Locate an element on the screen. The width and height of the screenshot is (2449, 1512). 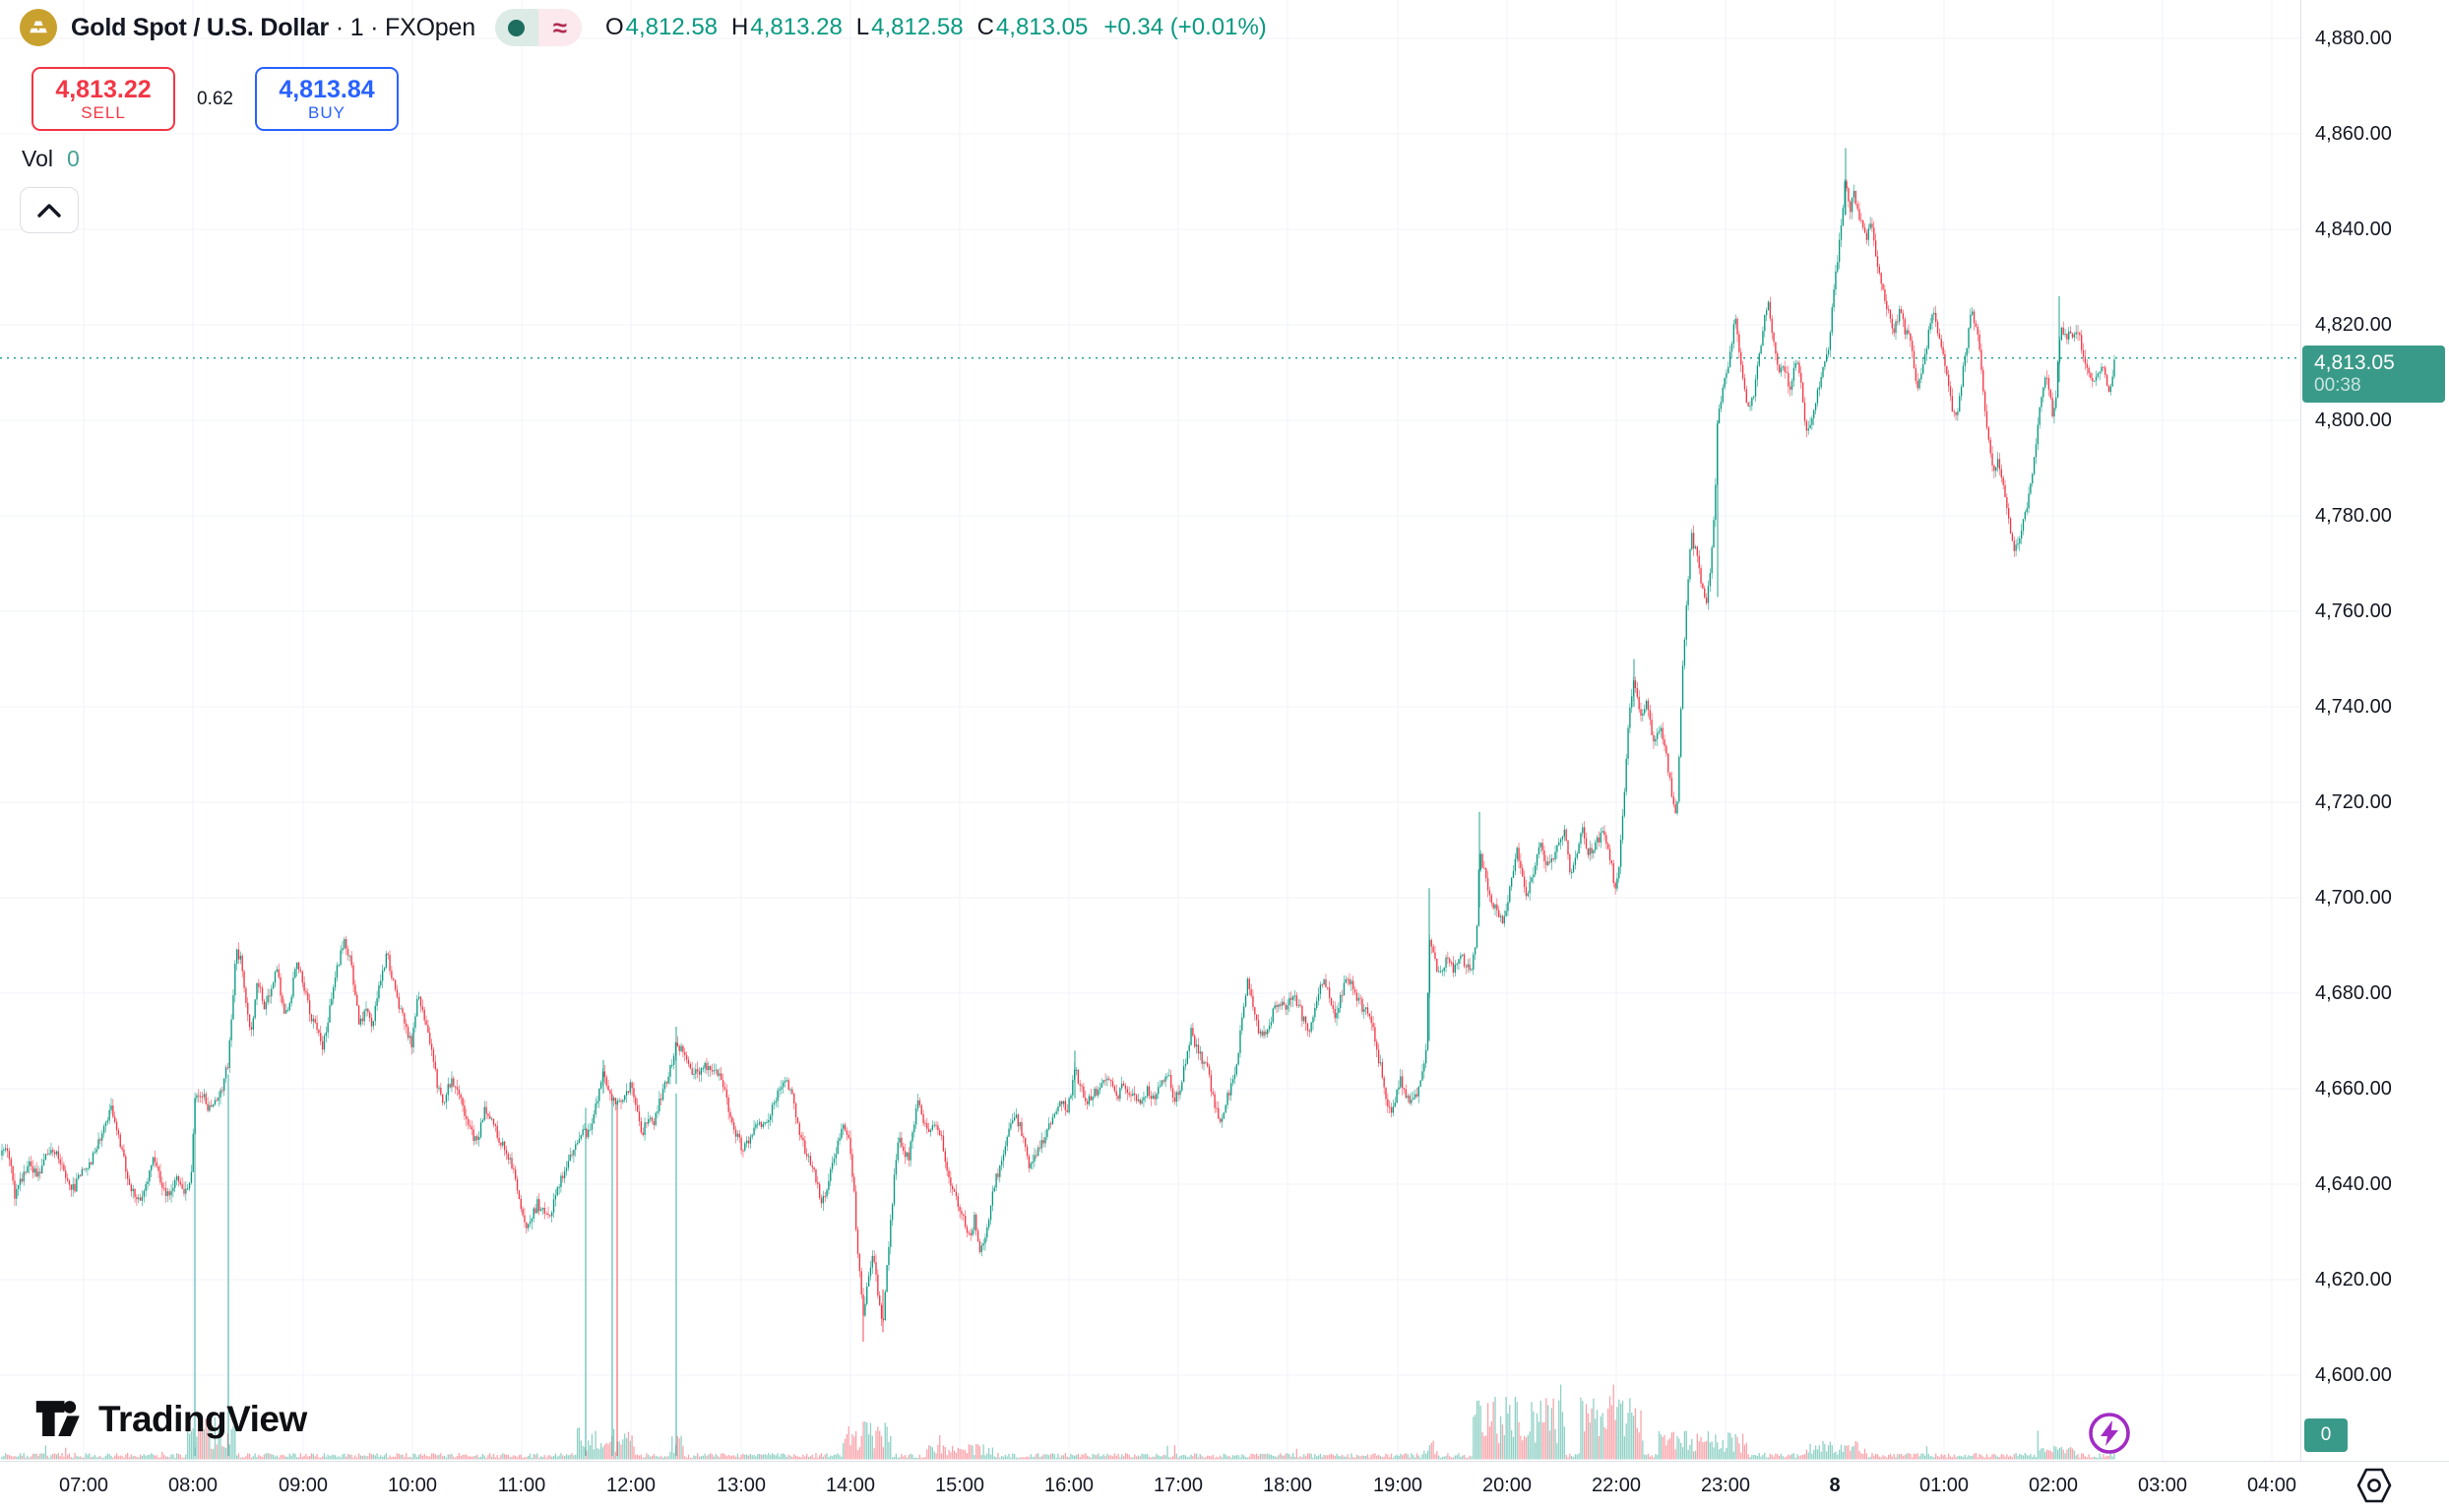
low-value: 4,812.58 is located at coordinates (917, 27).